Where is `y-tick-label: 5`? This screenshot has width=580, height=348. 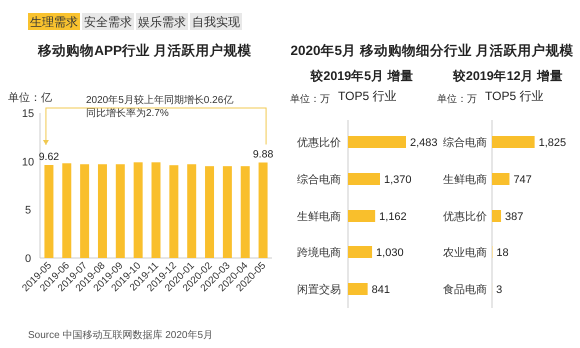
y-tick-label: 5 is located at coordinates (28, 210).